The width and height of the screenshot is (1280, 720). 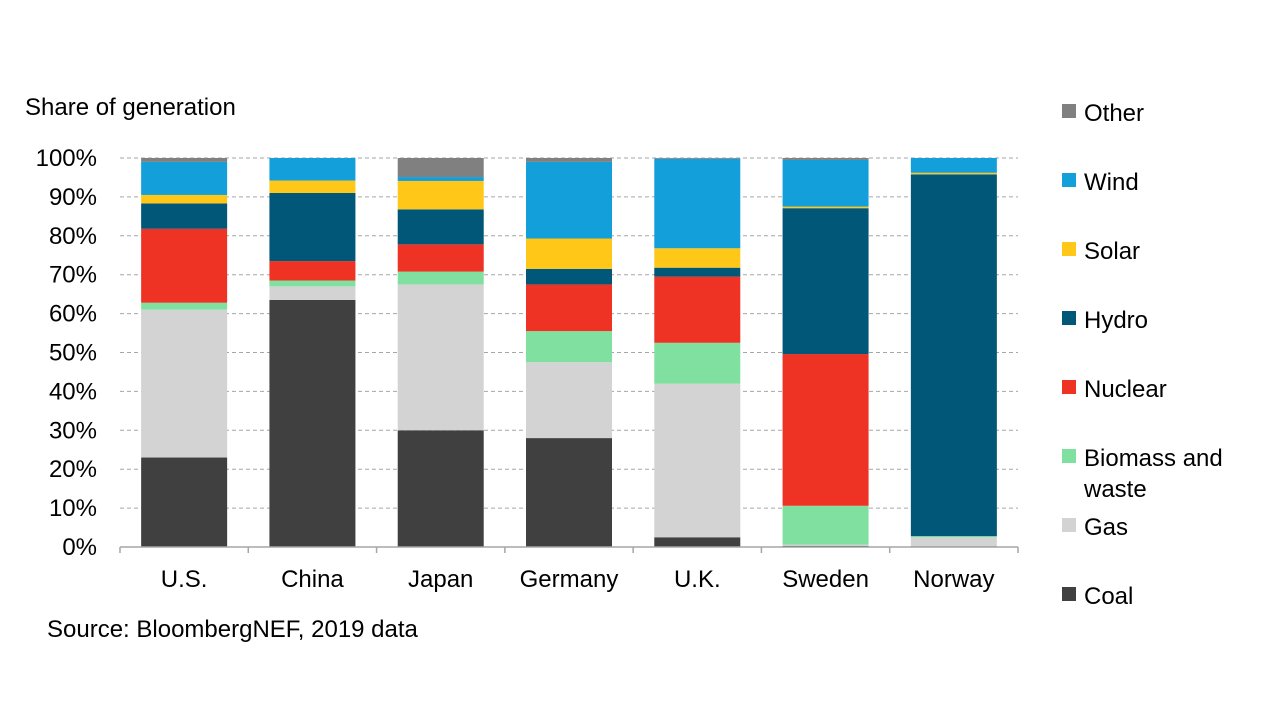 I want to click on x-axis-ticks, so click(x=569, y=550).